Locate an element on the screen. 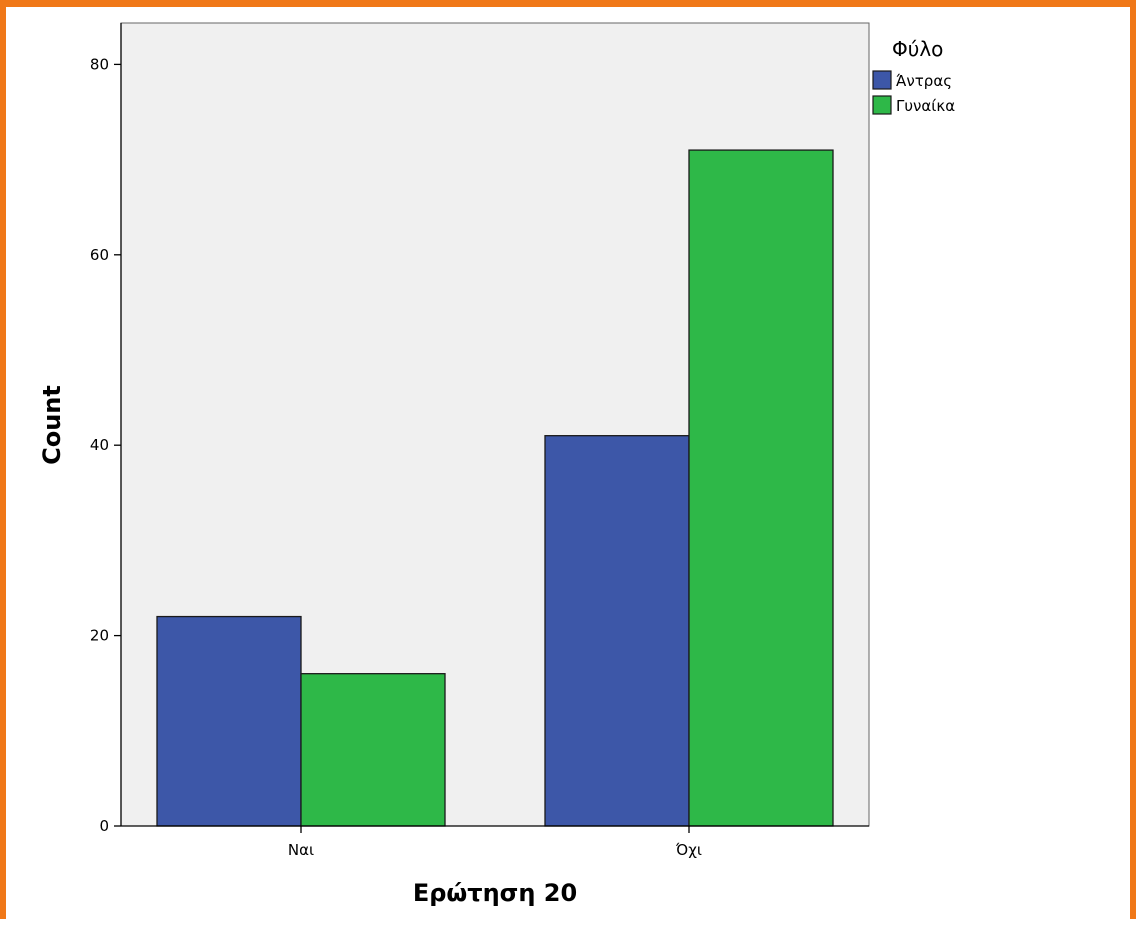 Image resolution: width=1136 pixels, height=926 pixels. x-tick-label: Όχι is located at coordinates (688, 850).